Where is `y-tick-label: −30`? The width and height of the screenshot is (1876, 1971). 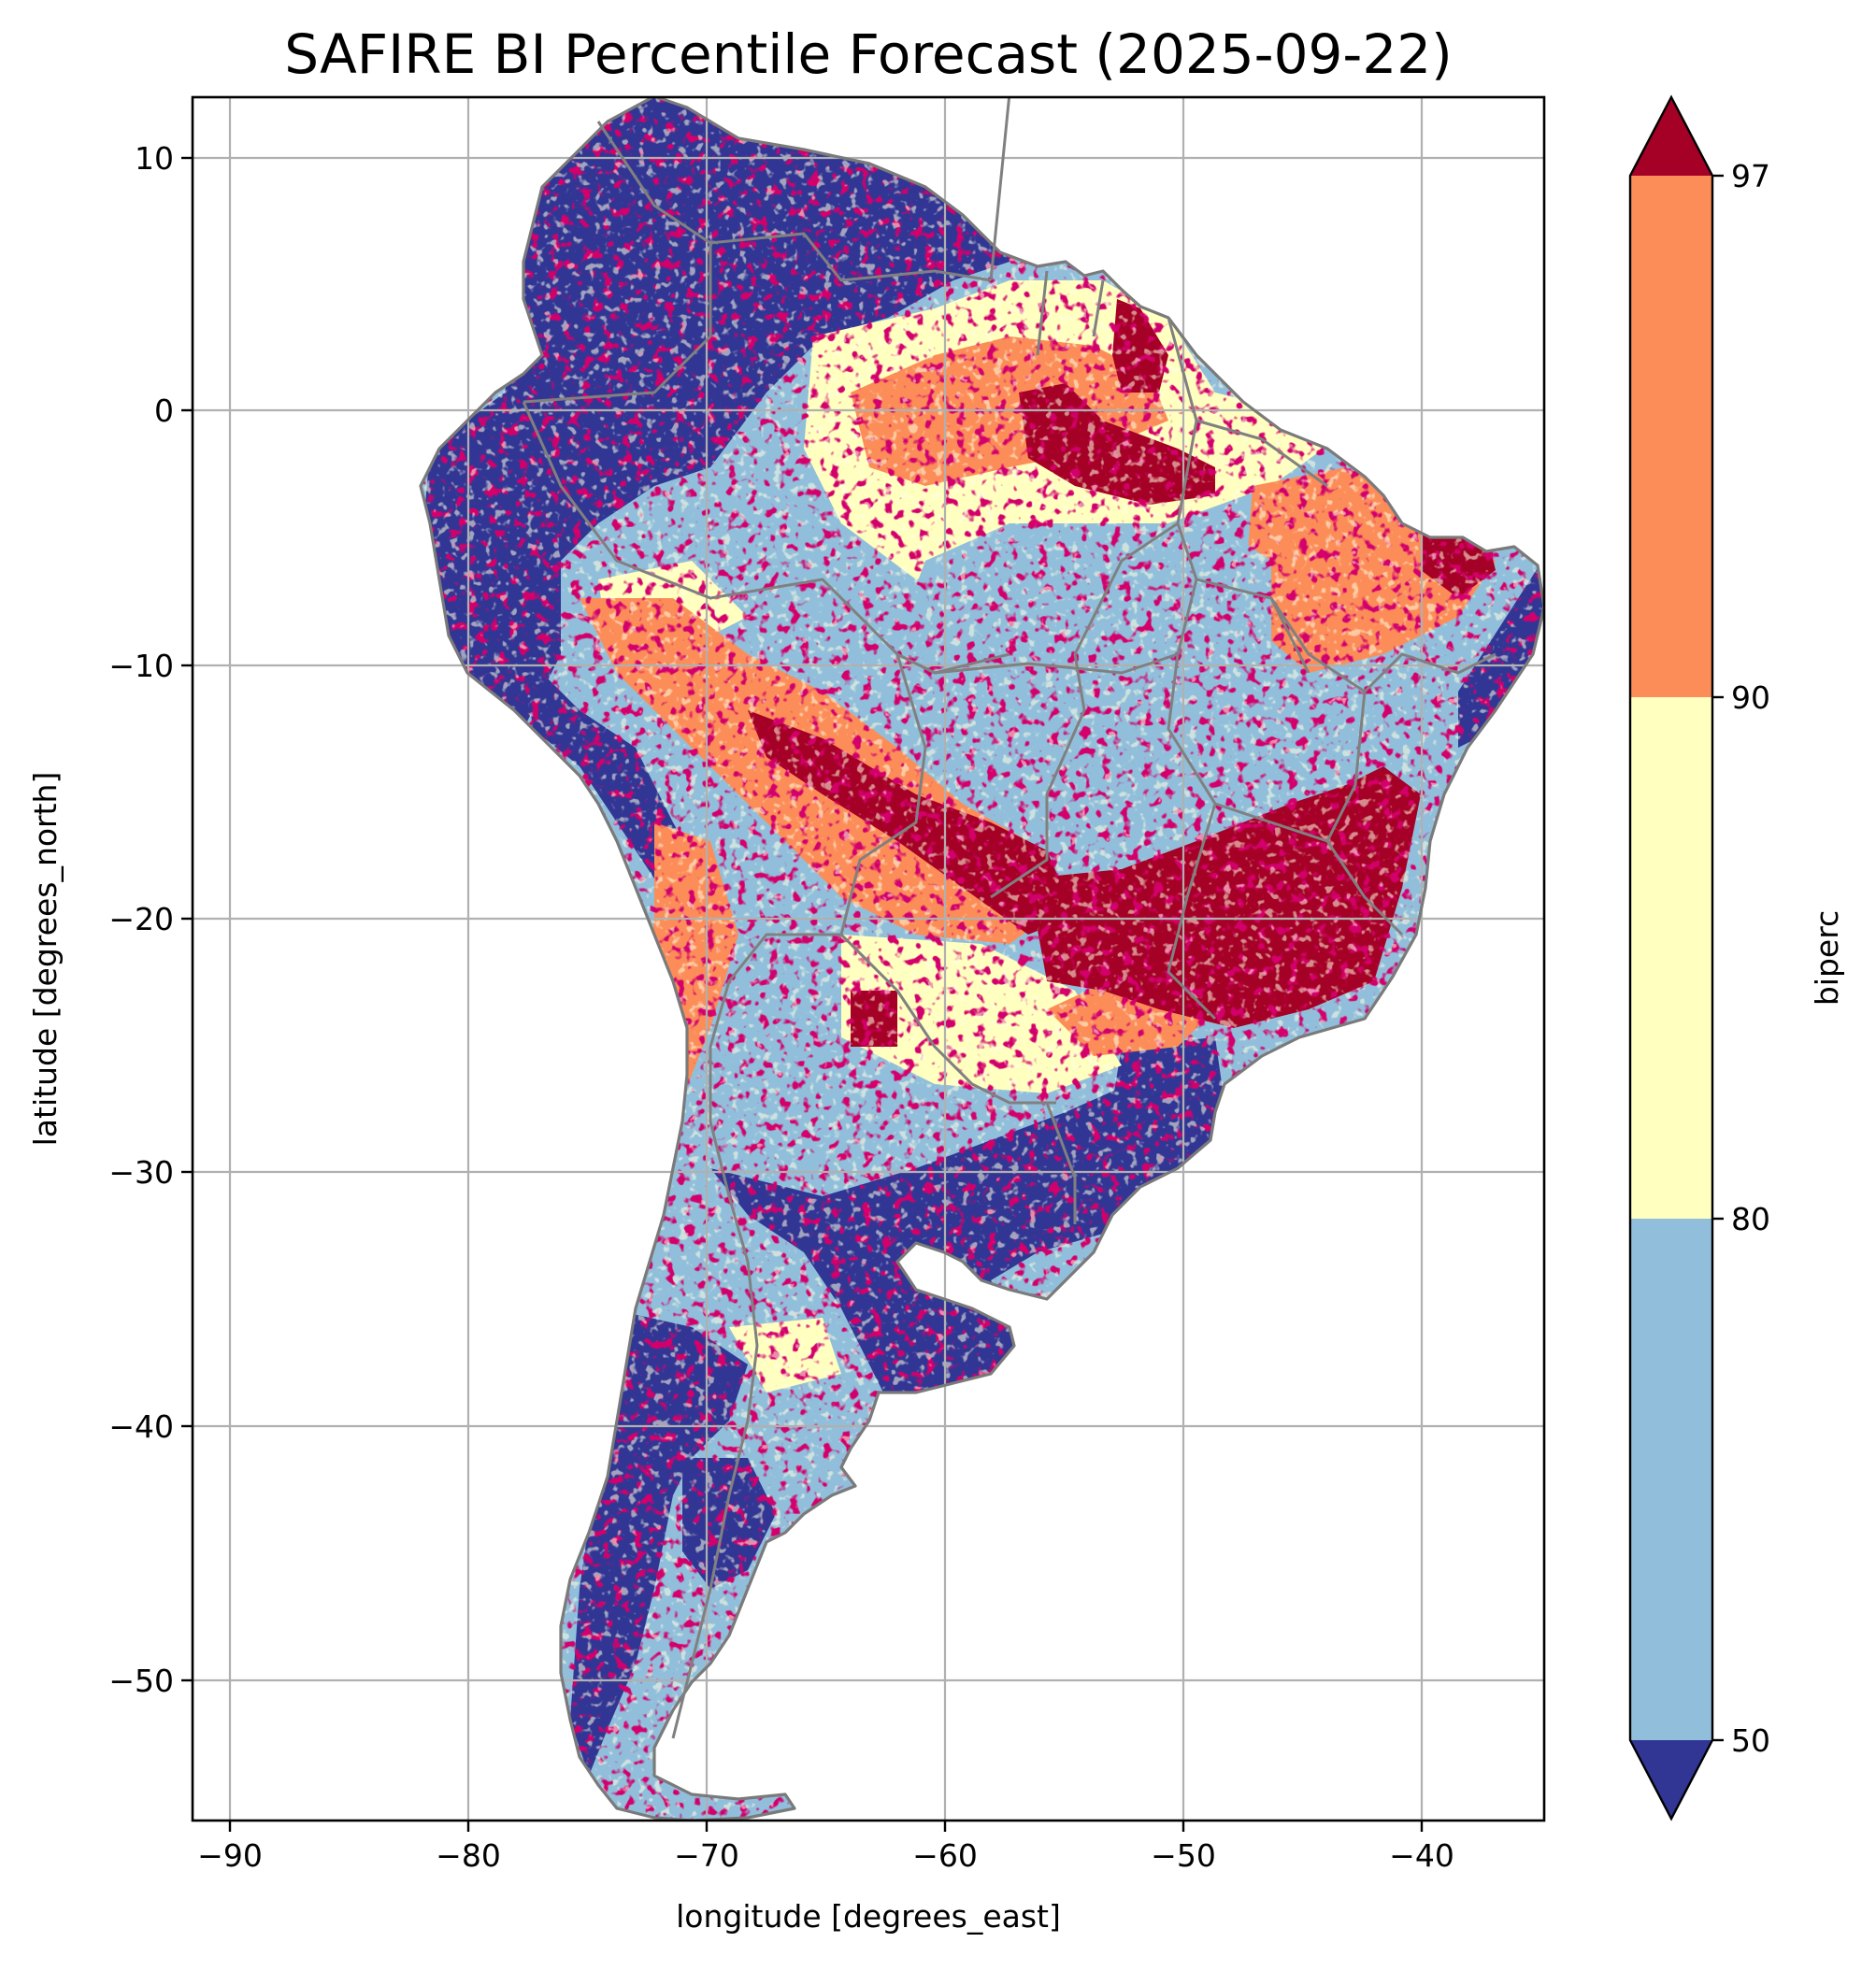
y-tick-label: −30 is located at coordinates (141, 1172).